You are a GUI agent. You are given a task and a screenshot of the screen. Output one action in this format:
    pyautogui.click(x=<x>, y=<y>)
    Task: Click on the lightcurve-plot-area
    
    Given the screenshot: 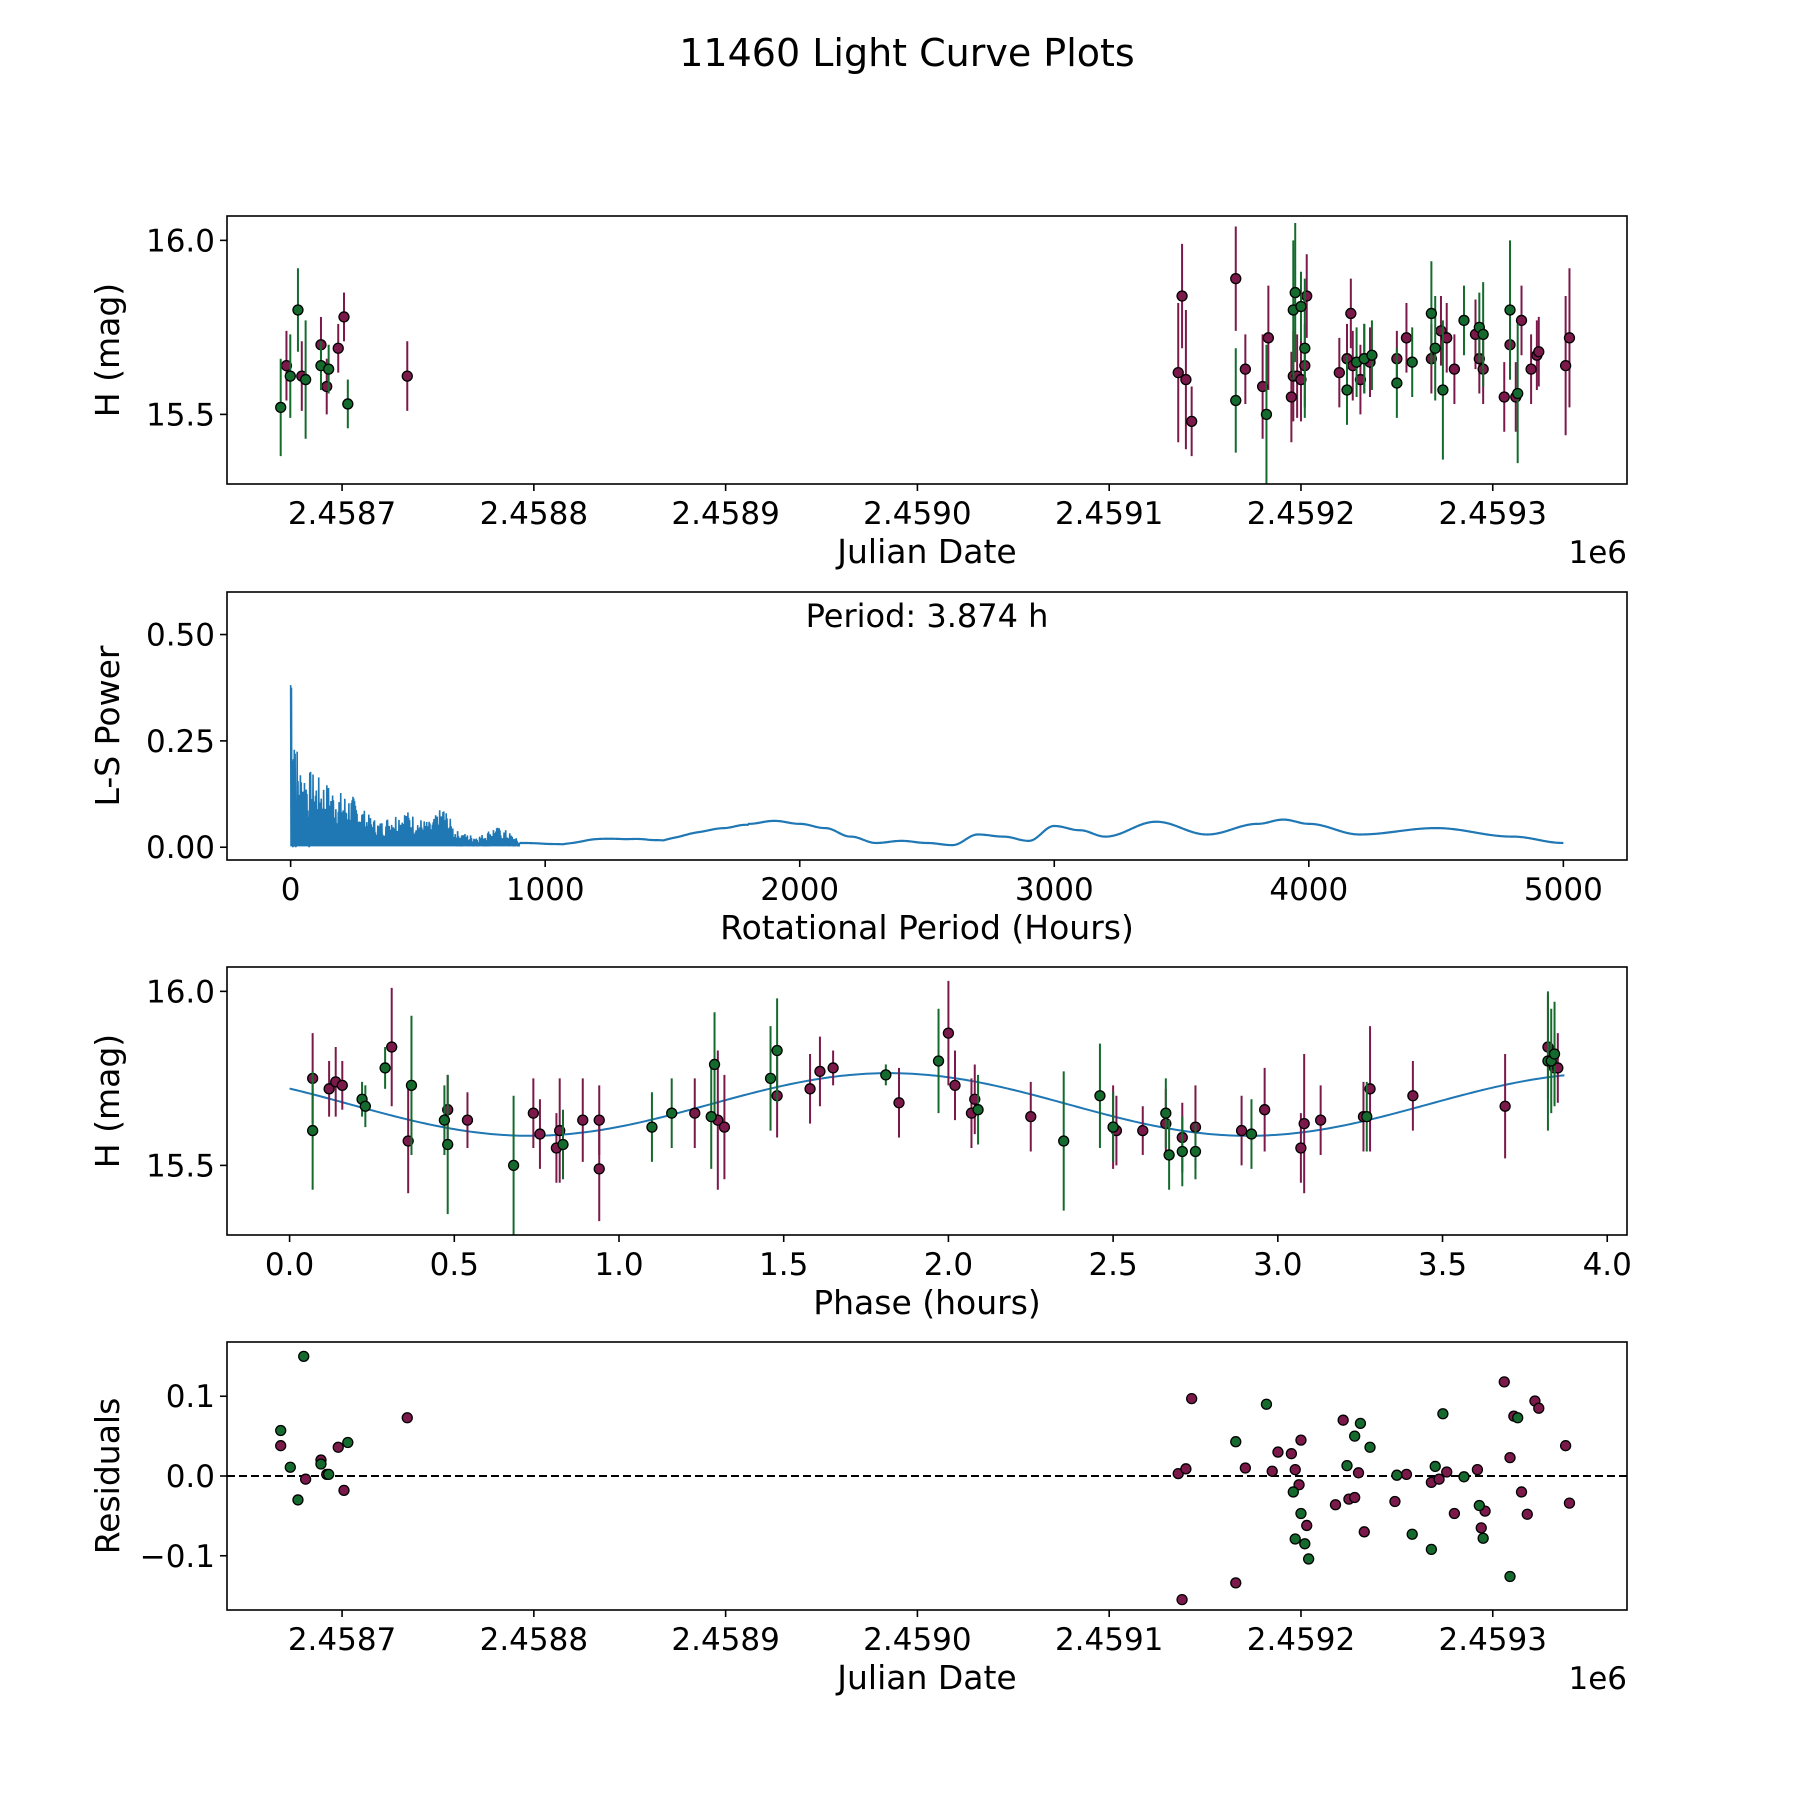 What is the action you would take?
    pyautogui.click(x=925, y=353)
    